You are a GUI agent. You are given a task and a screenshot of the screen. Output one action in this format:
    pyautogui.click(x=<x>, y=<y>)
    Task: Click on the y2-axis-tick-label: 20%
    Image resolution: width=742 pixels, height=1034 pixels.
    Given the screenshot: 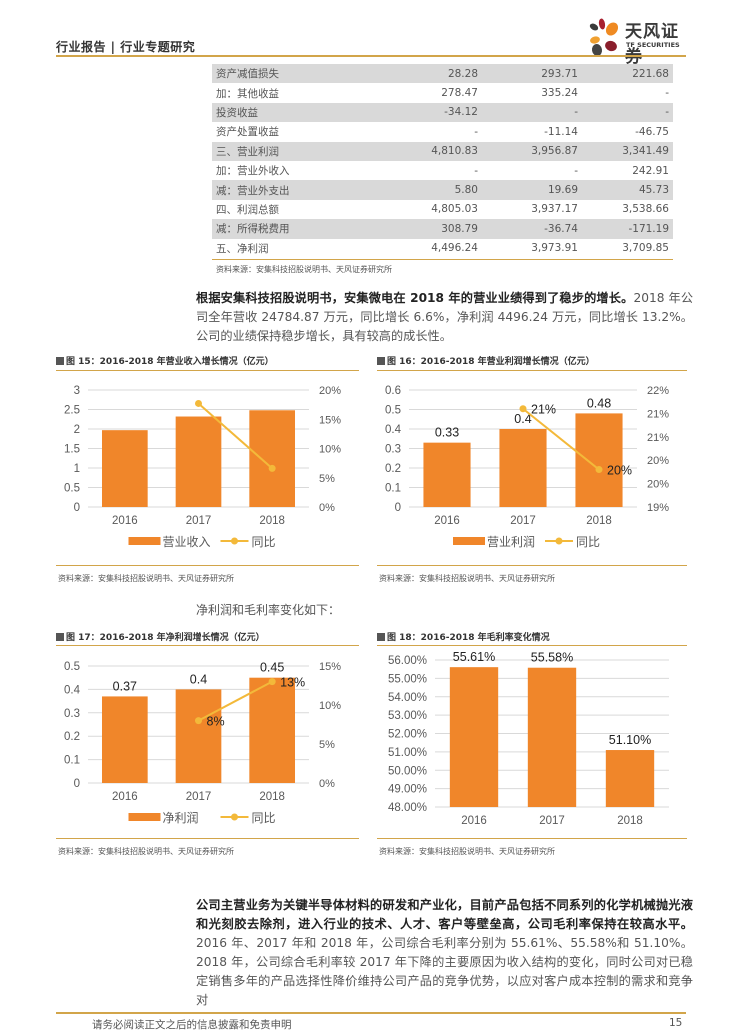 What is the action you would take?
    pyautogui.click(x=330, y=391)
    